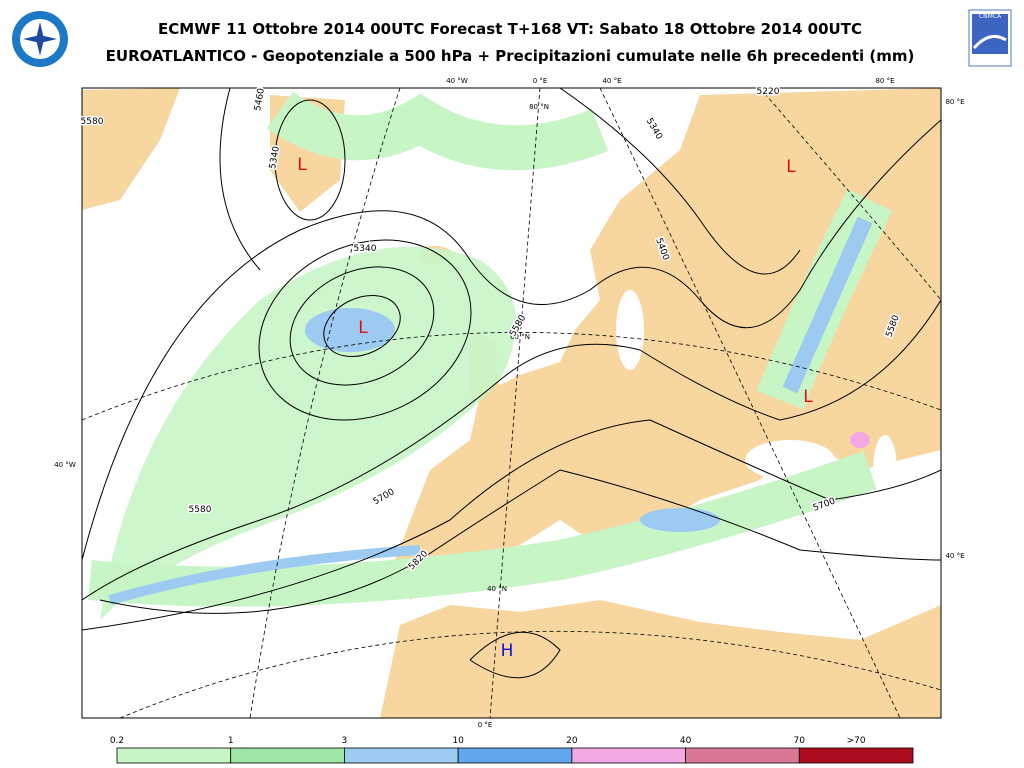 The image size is (1024, 768). I want to click on logo-text: CNMCA, so click(990, 16).